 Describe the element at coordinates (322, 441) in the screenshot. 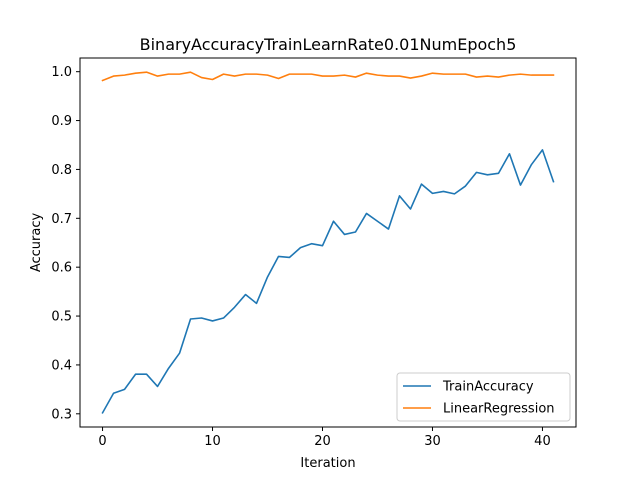

I see `x-tick-label: 20` at that location.